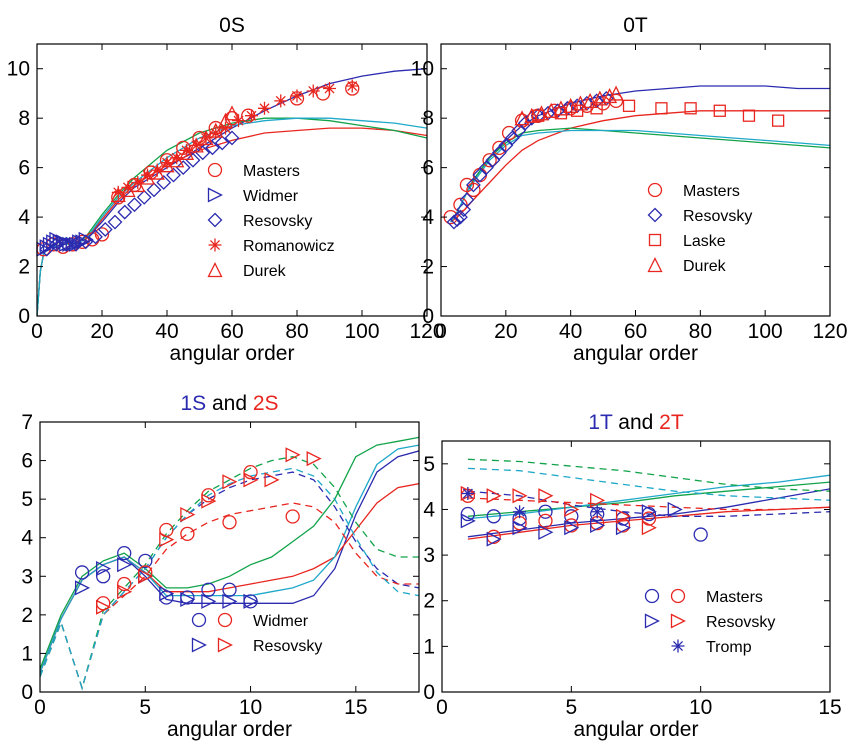  Describe the element at coordinates (266, 403) in the screenshot. I see `title-part: 2S` at that location.